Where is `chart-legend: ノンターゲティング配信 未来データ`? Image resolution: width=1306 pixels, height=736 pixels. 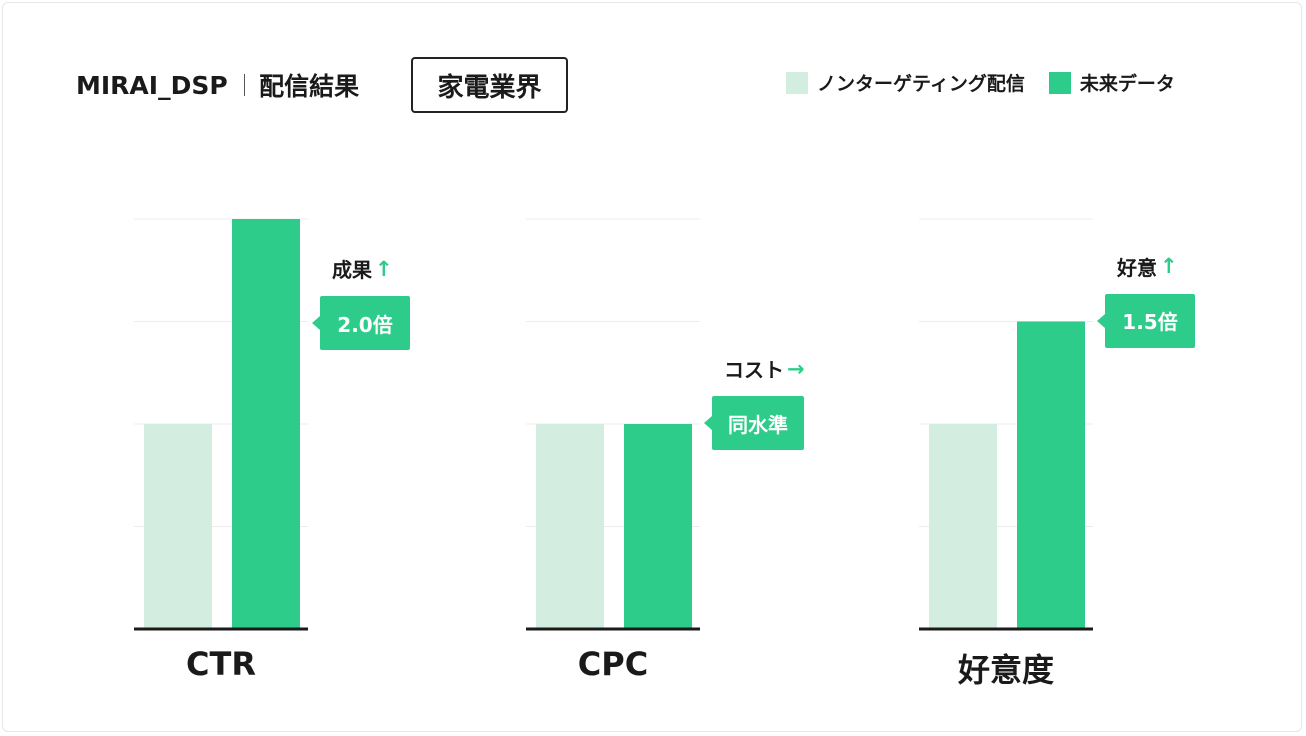
chart-legend: ノンターゲティング配信 未来データ is located at coordinates (980, 82).